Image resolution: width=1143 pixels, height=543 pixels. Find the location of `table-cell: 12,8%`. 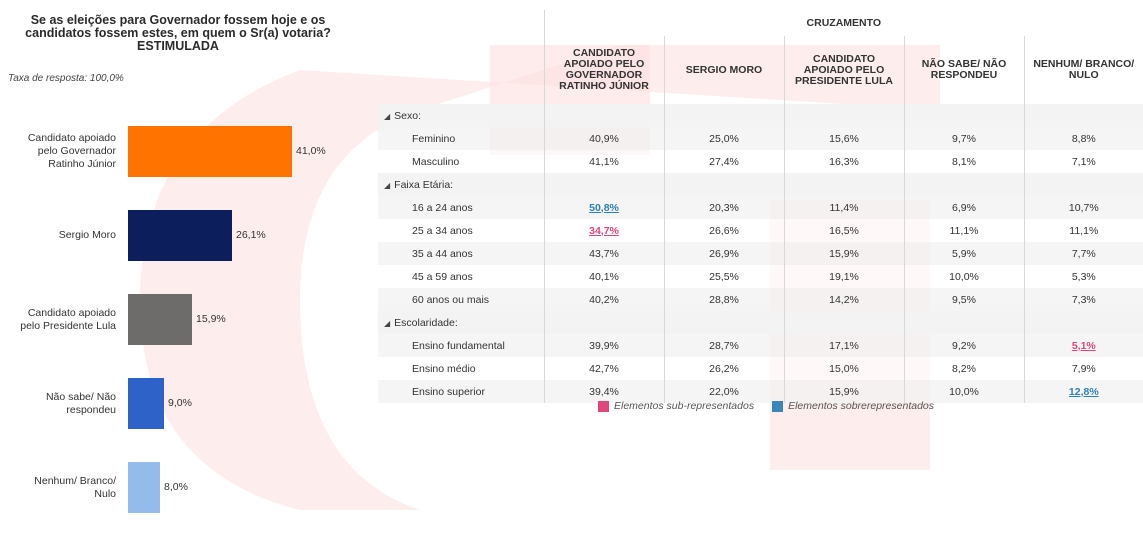

table-cell: 12,8% is located at coordinates (1083, 391).